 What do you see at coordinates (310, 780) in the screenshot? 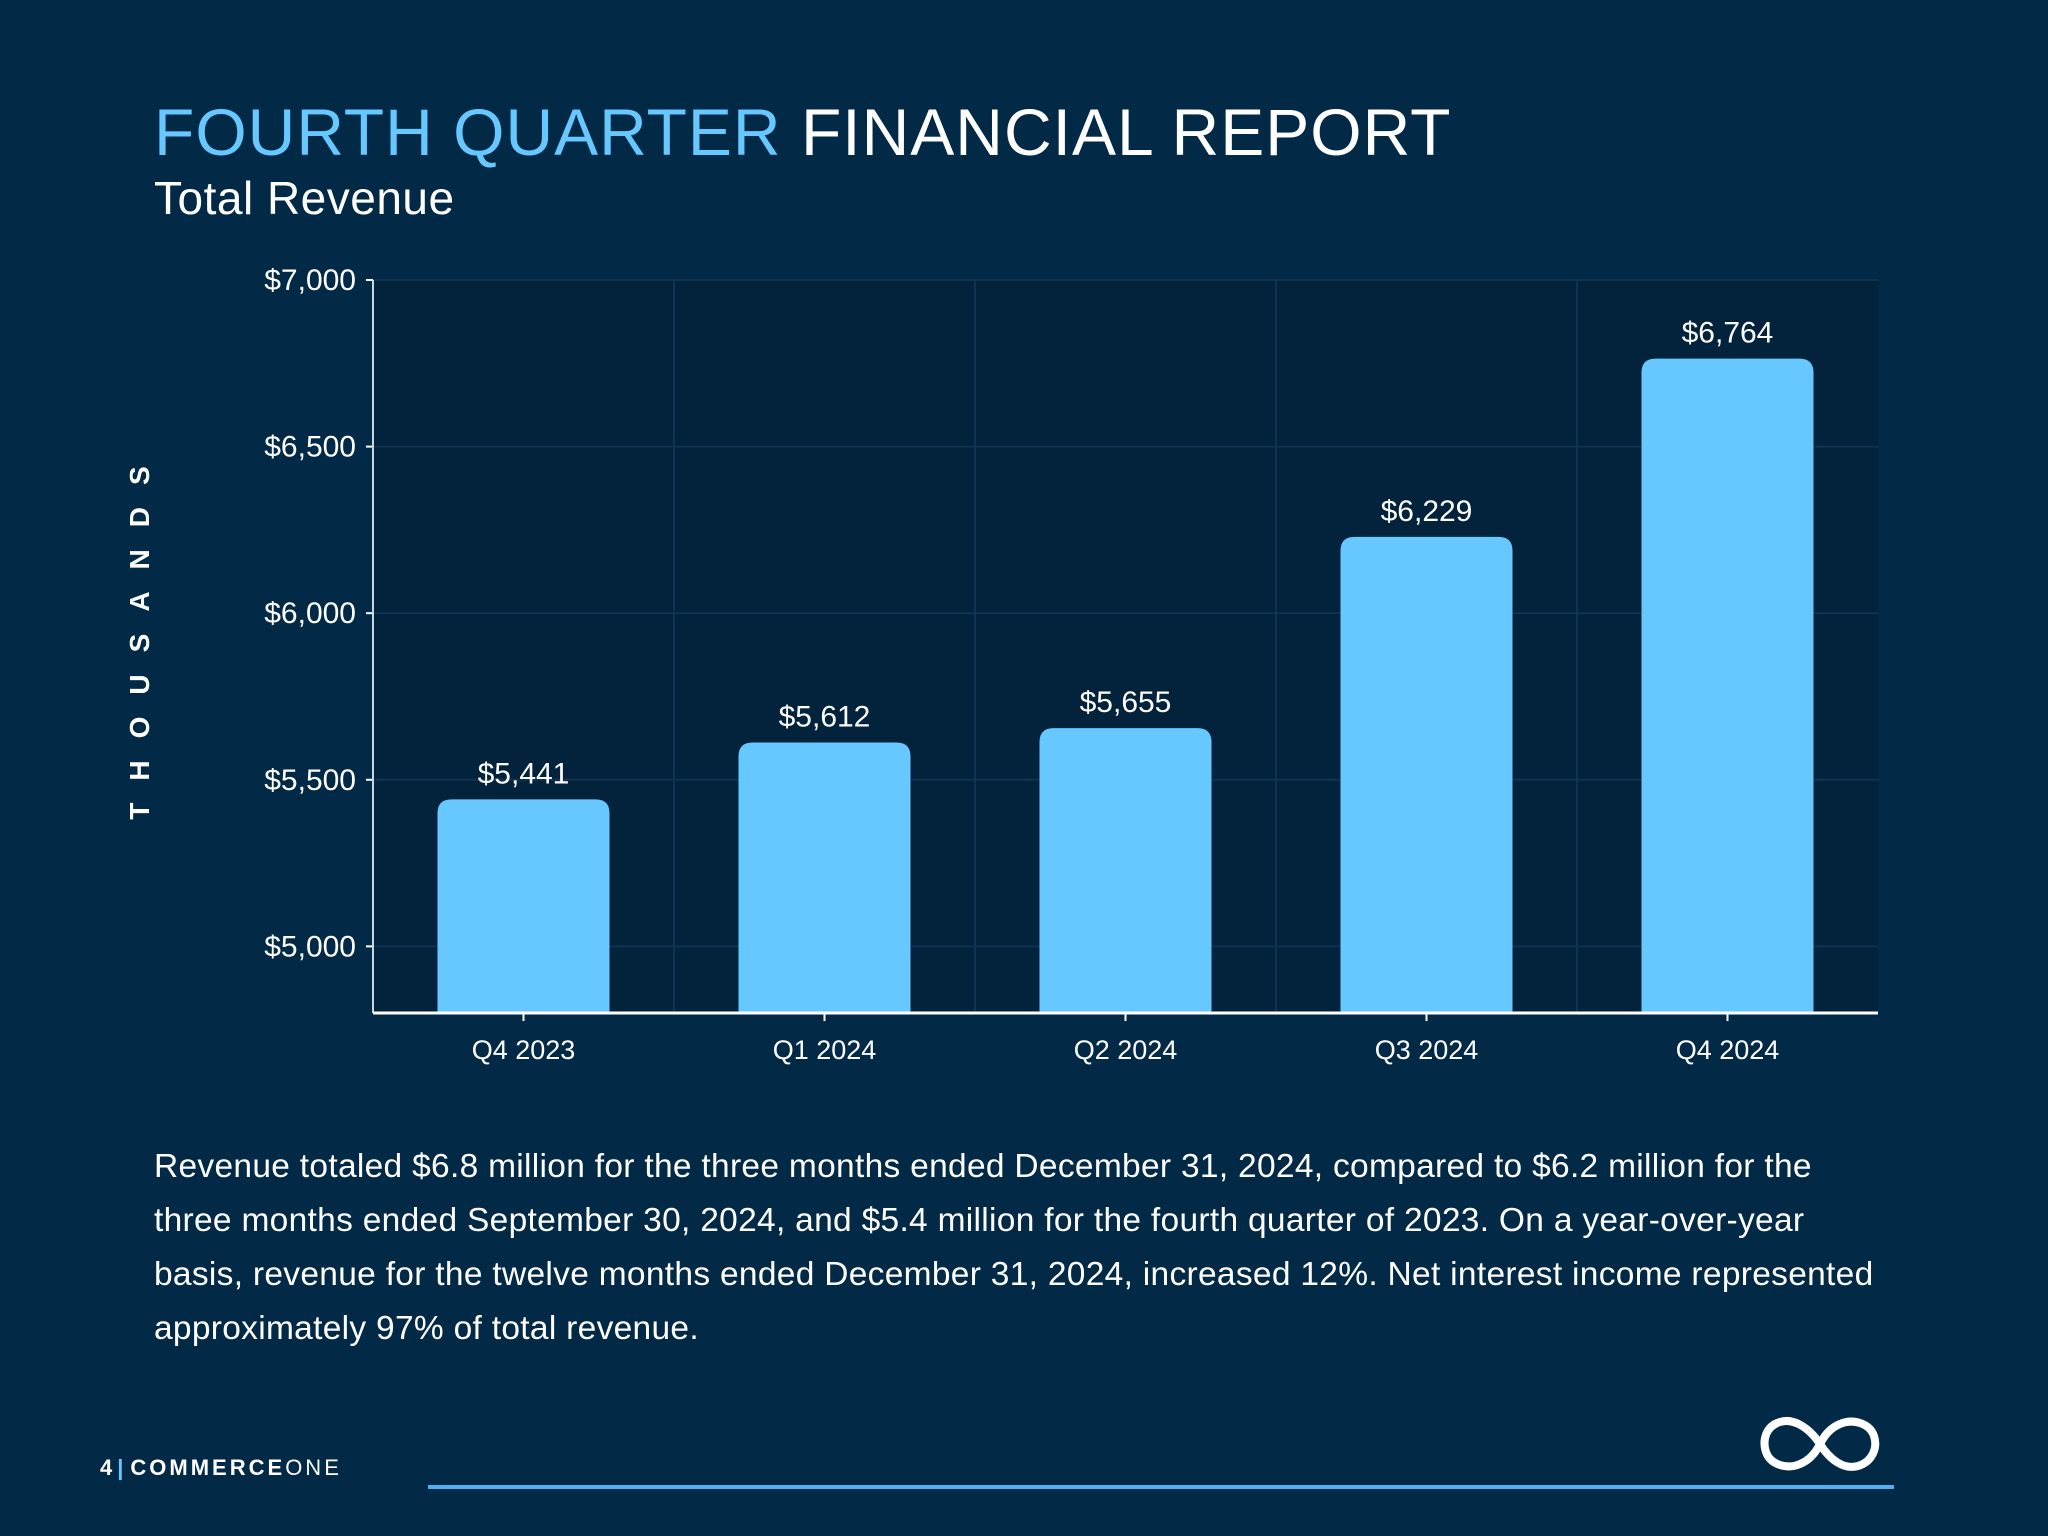
I see `y-tick-label: $5,500` at bounding box center [310, 780].